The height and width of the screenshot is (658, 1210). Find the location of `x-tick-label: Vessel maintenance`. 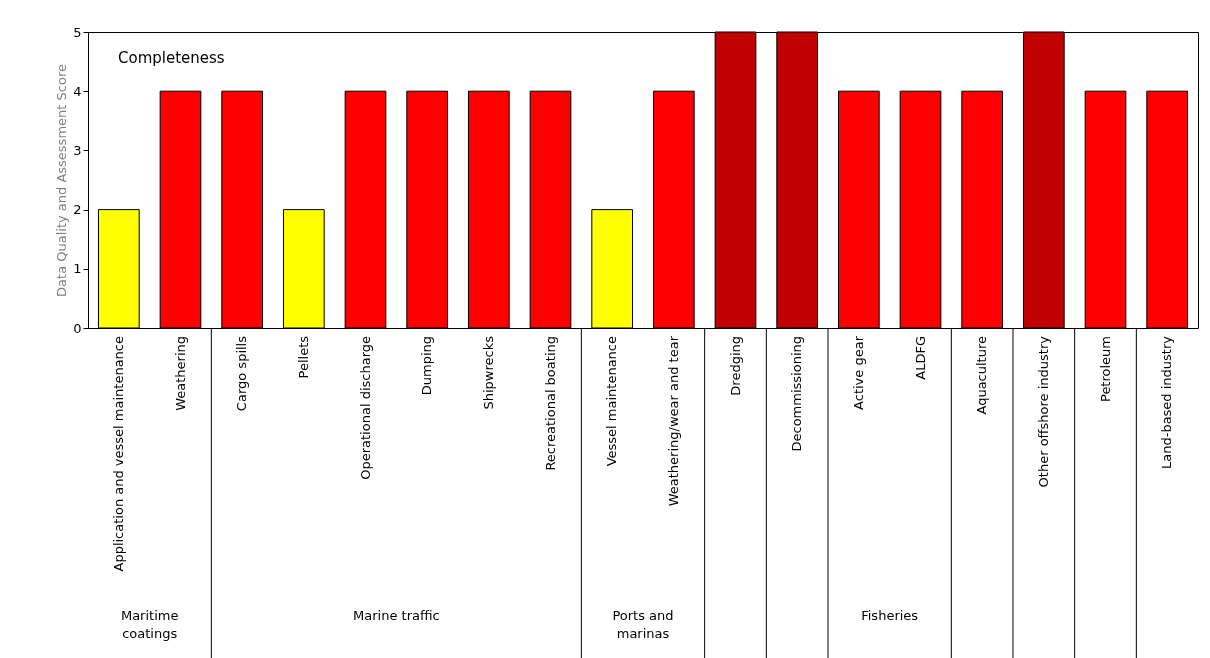

x-tick-label: Vessel maintenance is located at coordinates (612, 401).